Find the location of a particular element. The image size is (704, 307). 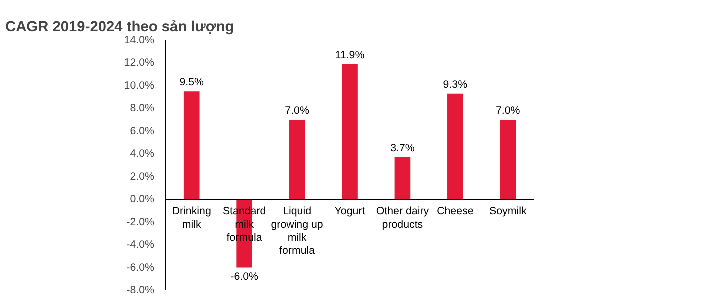

y-tick-label: 14.0% is located at coordinates (140, 40).